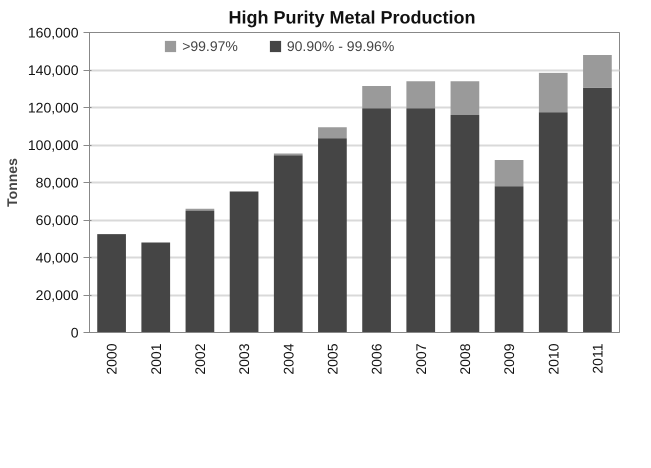 The height and width of the screenshot is (468, 651). I want to click on y-tick-label: 60,000, so click(57, 220).